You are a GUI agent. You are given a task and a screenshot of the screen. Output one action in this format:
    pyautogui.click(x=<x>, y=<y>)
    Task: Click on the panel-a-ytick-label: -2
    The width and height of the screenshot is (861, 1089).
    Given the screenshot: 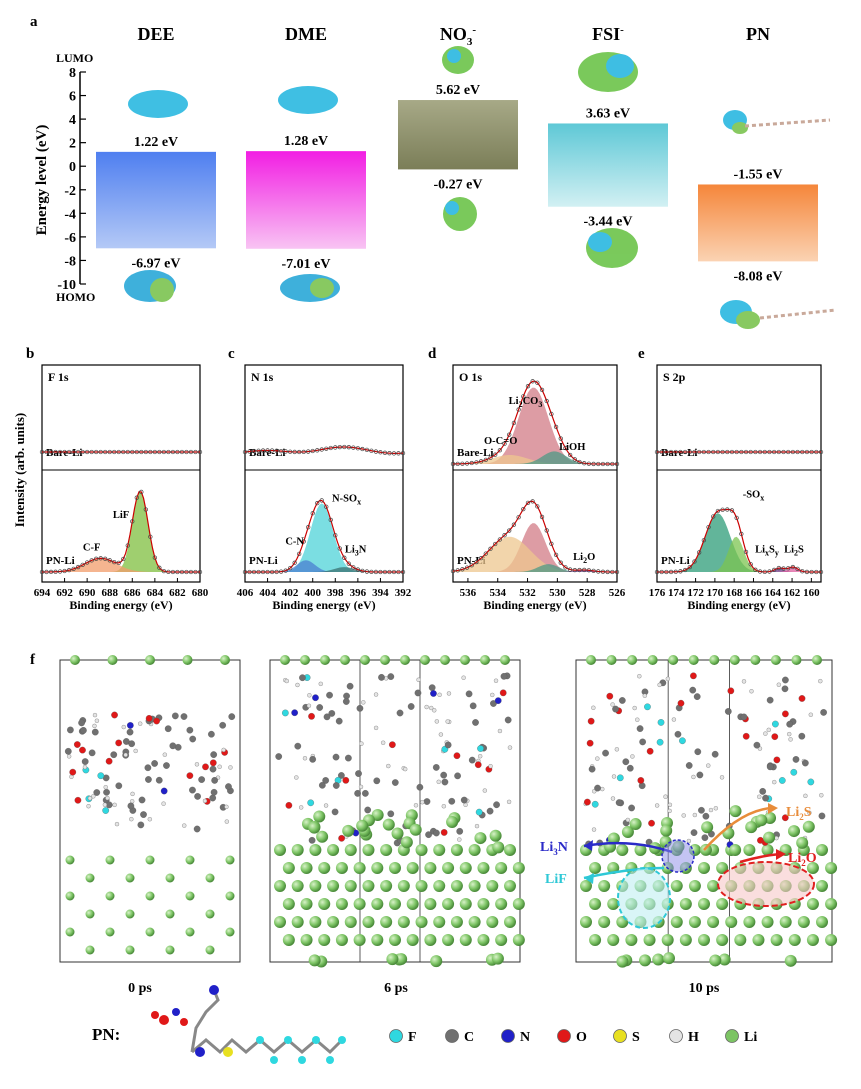 What is the action you would take?
    pyautogui.click(x=70, y=191)
    